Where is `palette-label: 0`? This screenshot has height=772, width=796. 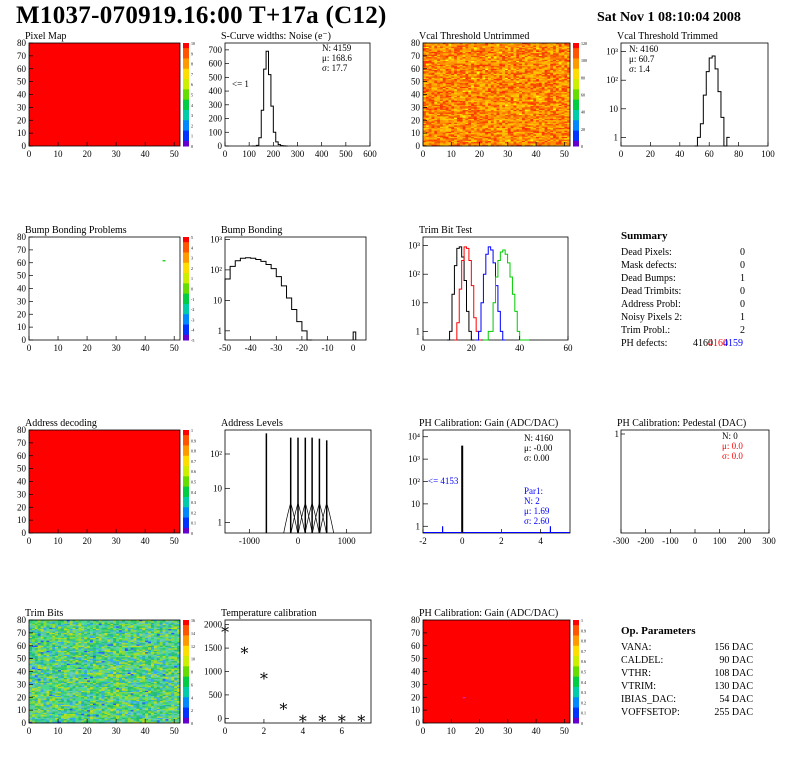
palette-label: 0 is located at coordinates (192, 146).